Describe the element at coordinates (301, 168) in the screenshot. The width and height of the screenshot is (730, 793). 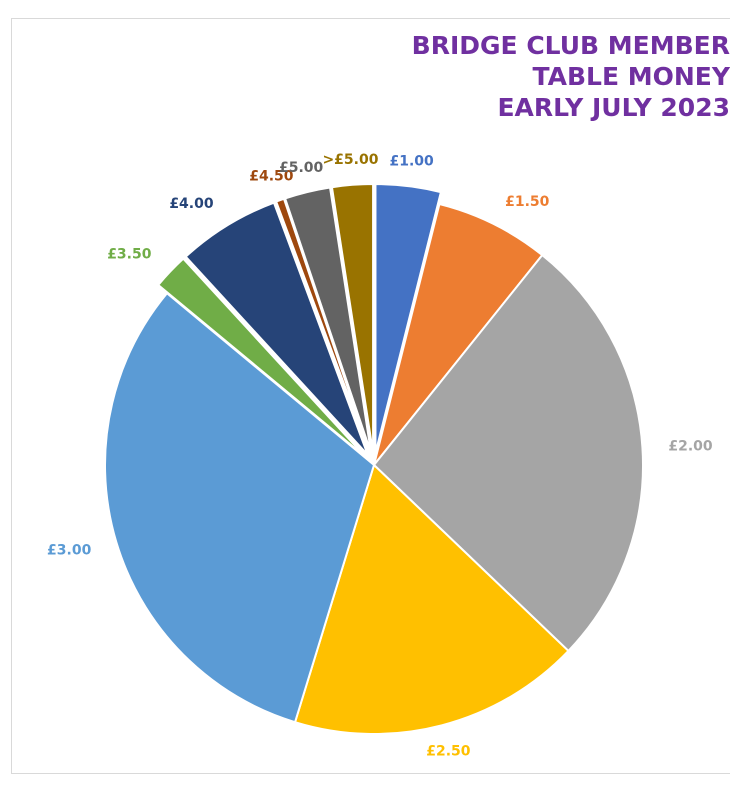
I see `slice-label: £5.00` at that location.